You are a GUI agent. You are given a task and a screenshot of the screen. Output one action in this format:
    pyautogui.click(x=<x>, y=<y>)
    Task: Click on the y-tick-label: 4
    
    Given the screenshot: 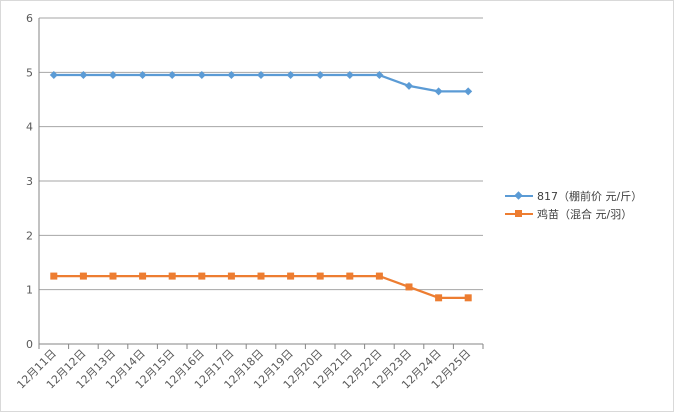 What is the action you would take?
    pyautogui.click(x=29, y=127)
    